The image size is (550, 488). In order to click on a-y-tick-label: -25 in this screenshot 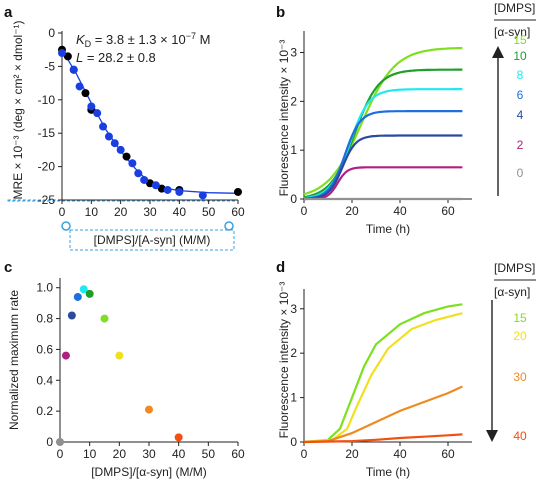, I will do `click(47, 200)`.